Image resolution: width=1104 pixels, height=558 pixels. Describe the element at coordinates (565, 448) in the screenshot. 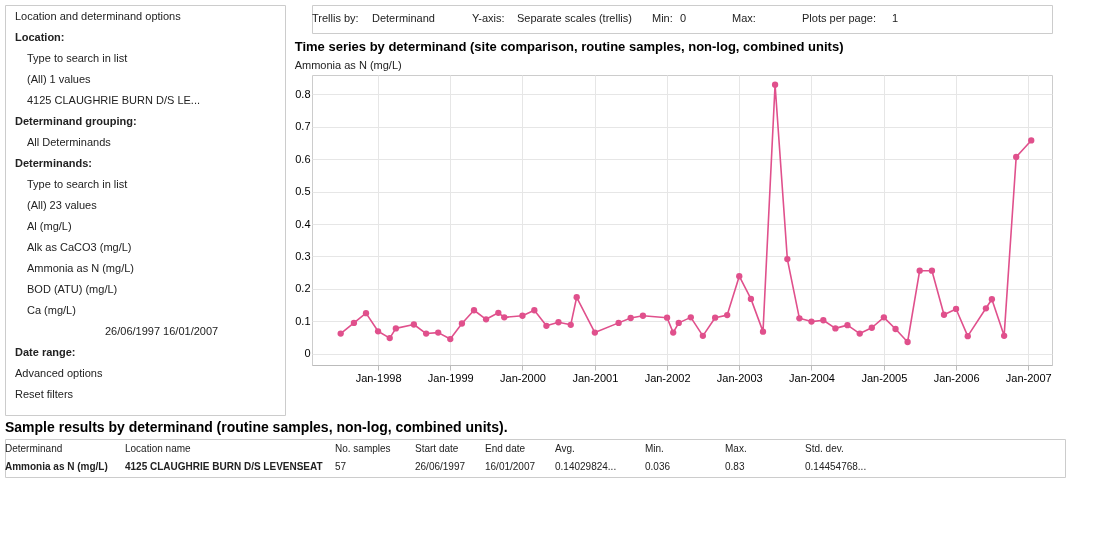

I see `category-label: Avg.` at that location.